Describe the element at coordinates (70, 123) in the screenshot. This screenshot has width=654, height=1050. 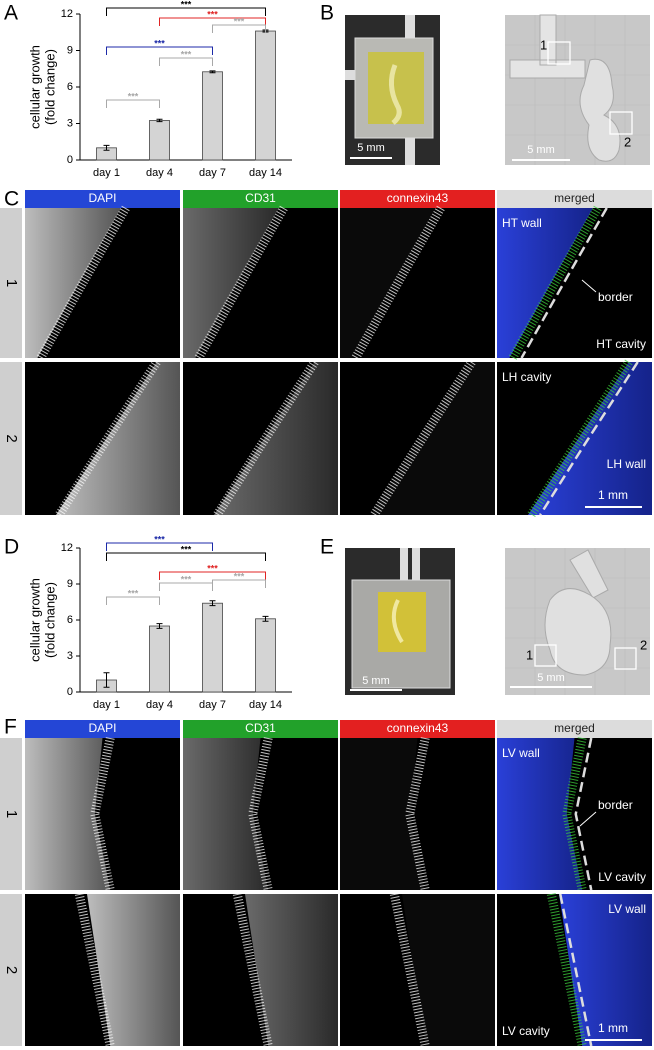
I see `y-tick-label: 3` at that location.